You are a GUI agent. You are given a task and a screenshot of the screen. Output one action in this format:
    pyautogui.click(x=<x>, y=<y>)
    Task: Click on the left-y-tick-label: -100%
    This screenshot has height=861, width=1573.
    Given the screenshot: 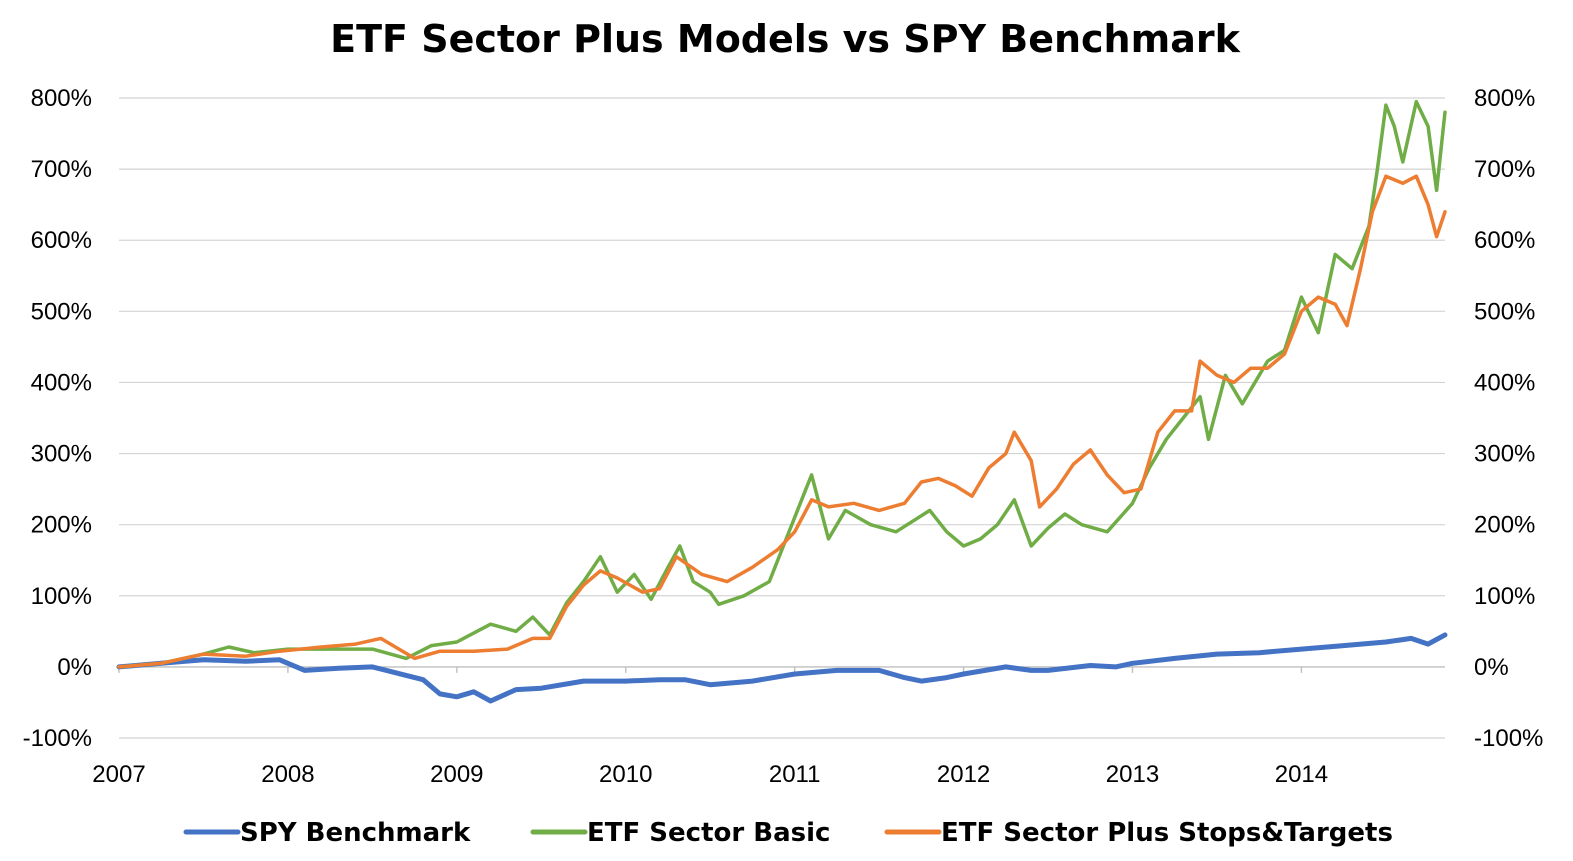 What is the action you would take?
    pyautogui.click(x=57, y=738)
    